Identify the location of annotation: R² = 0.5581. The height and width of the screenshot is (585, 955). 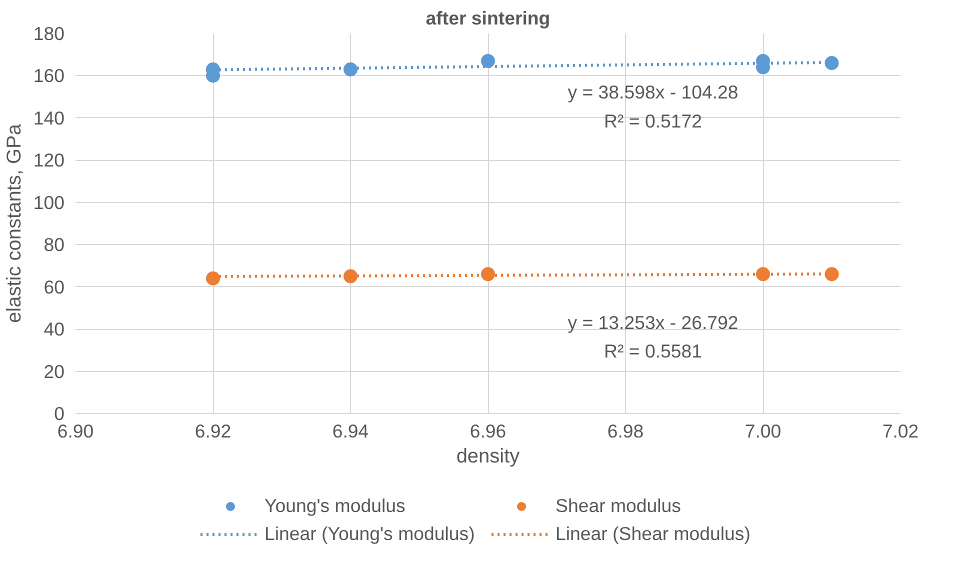
(653, 351).